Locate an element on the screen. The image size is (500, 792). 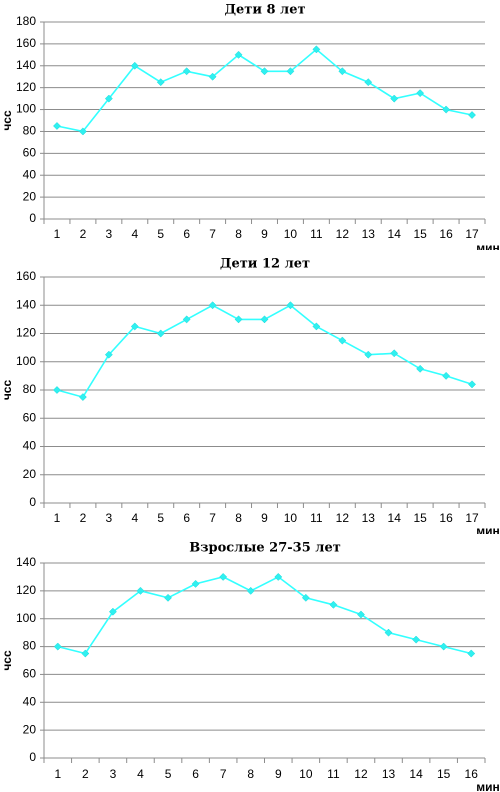
x-tick-label: 3 is located at coordinates (109, 518).